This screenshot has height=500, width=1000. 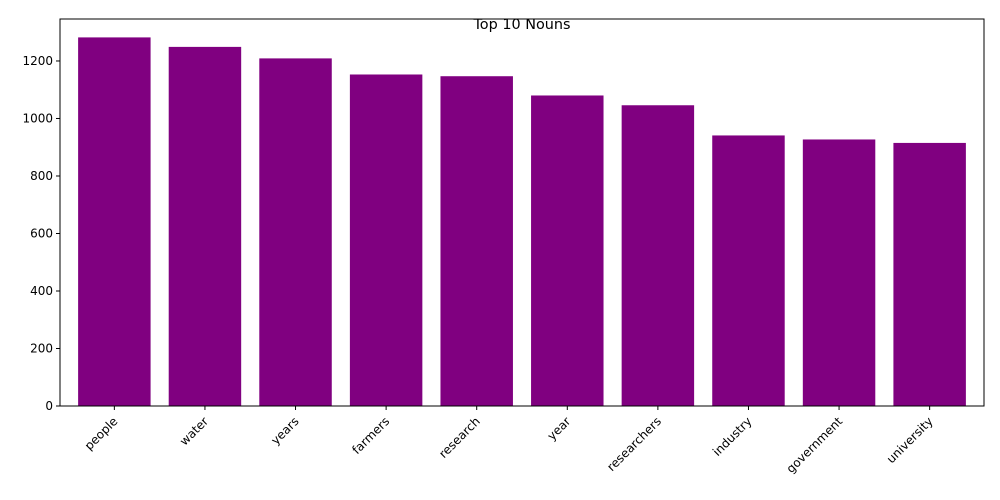 I want to click on x-tick-label: years, so click(x=284, y=430).